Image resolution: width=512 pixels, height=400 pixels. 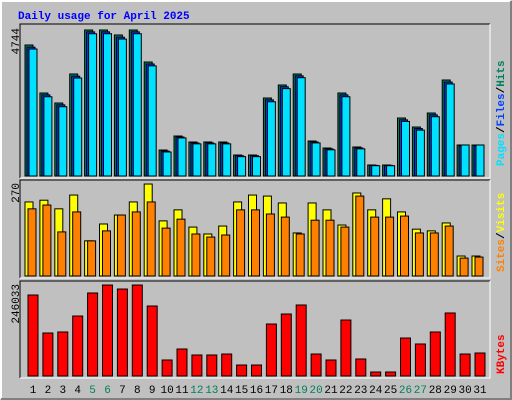 What do you see at coordinates (182, 391) in the screenshot?
I see `x-tick-label: 11` at bounding box center [182, 391].